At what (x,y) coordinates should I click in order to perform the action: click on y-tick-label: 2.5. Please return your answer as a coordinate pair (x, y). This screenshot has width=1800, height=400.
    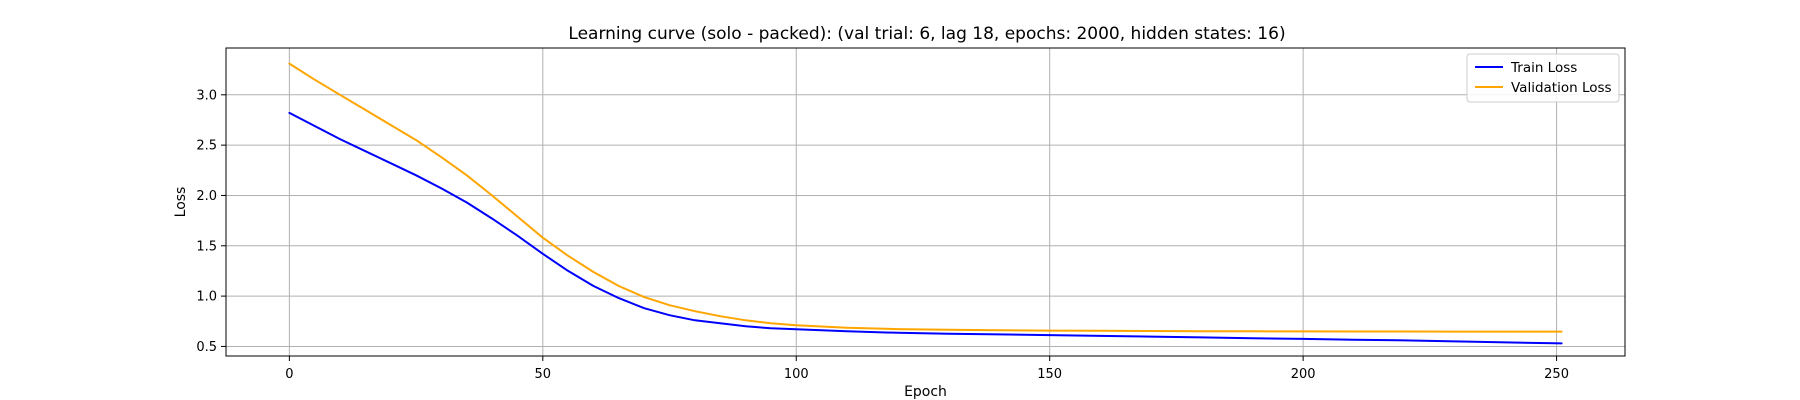
    Looking at the image, I should click on (206, 146).